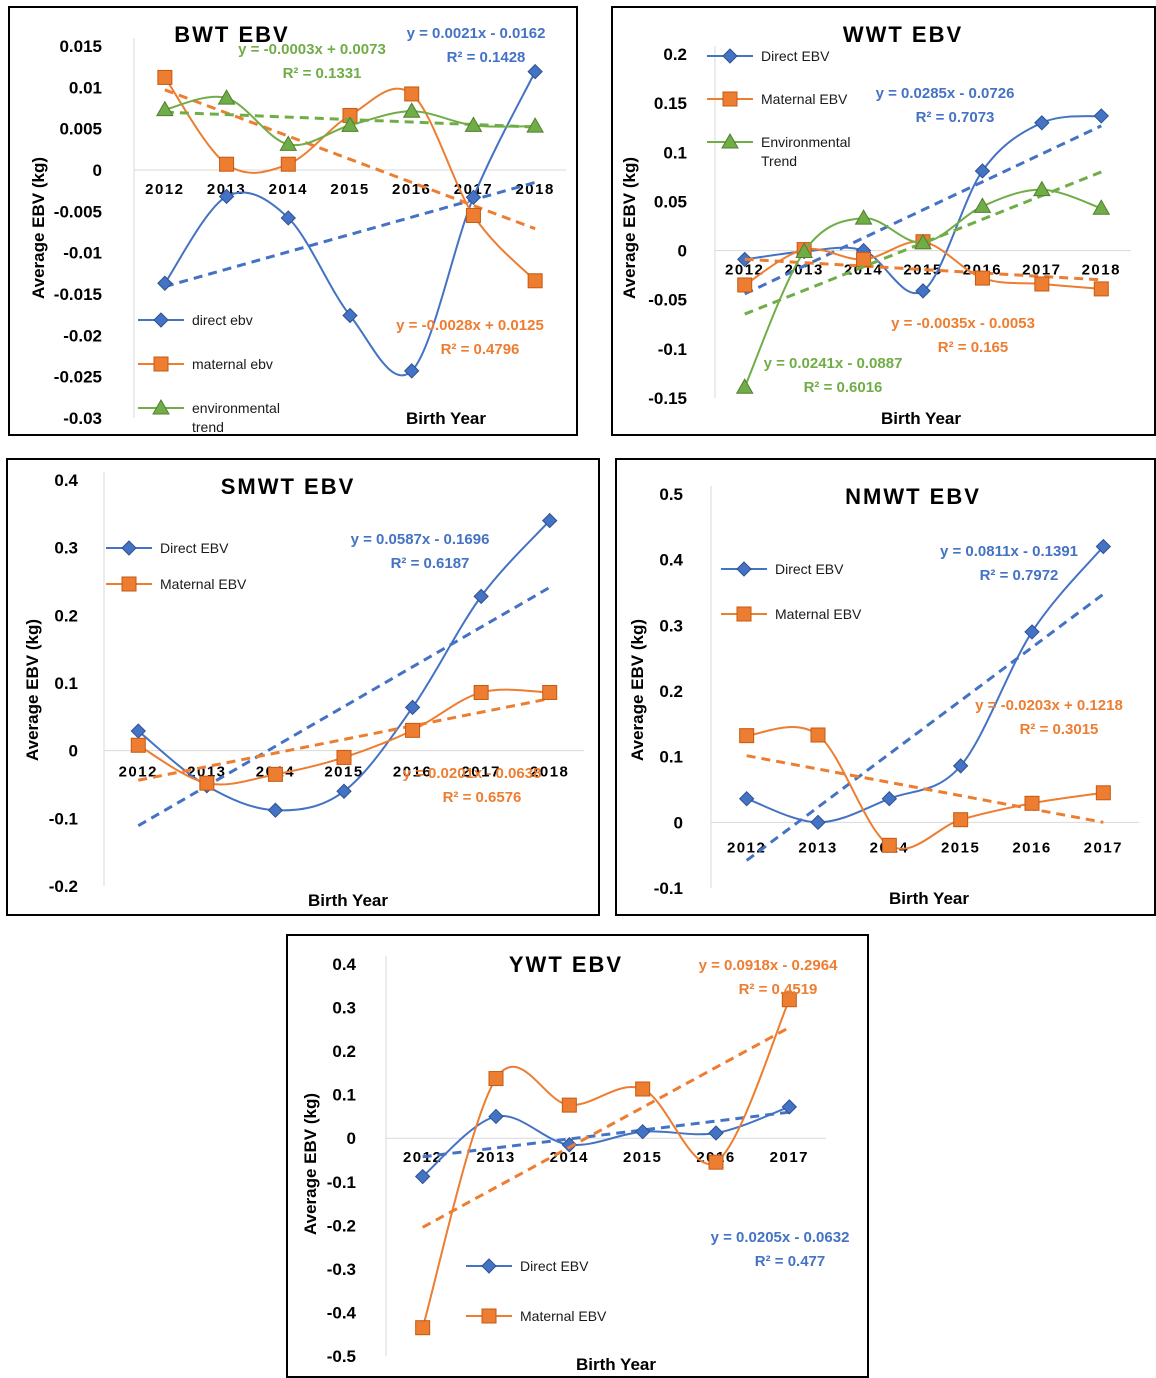  What do you see at coordinates (73, 751) in the screenshot?
I see `y-tick-label: 0` at bounding box center [73, 751].